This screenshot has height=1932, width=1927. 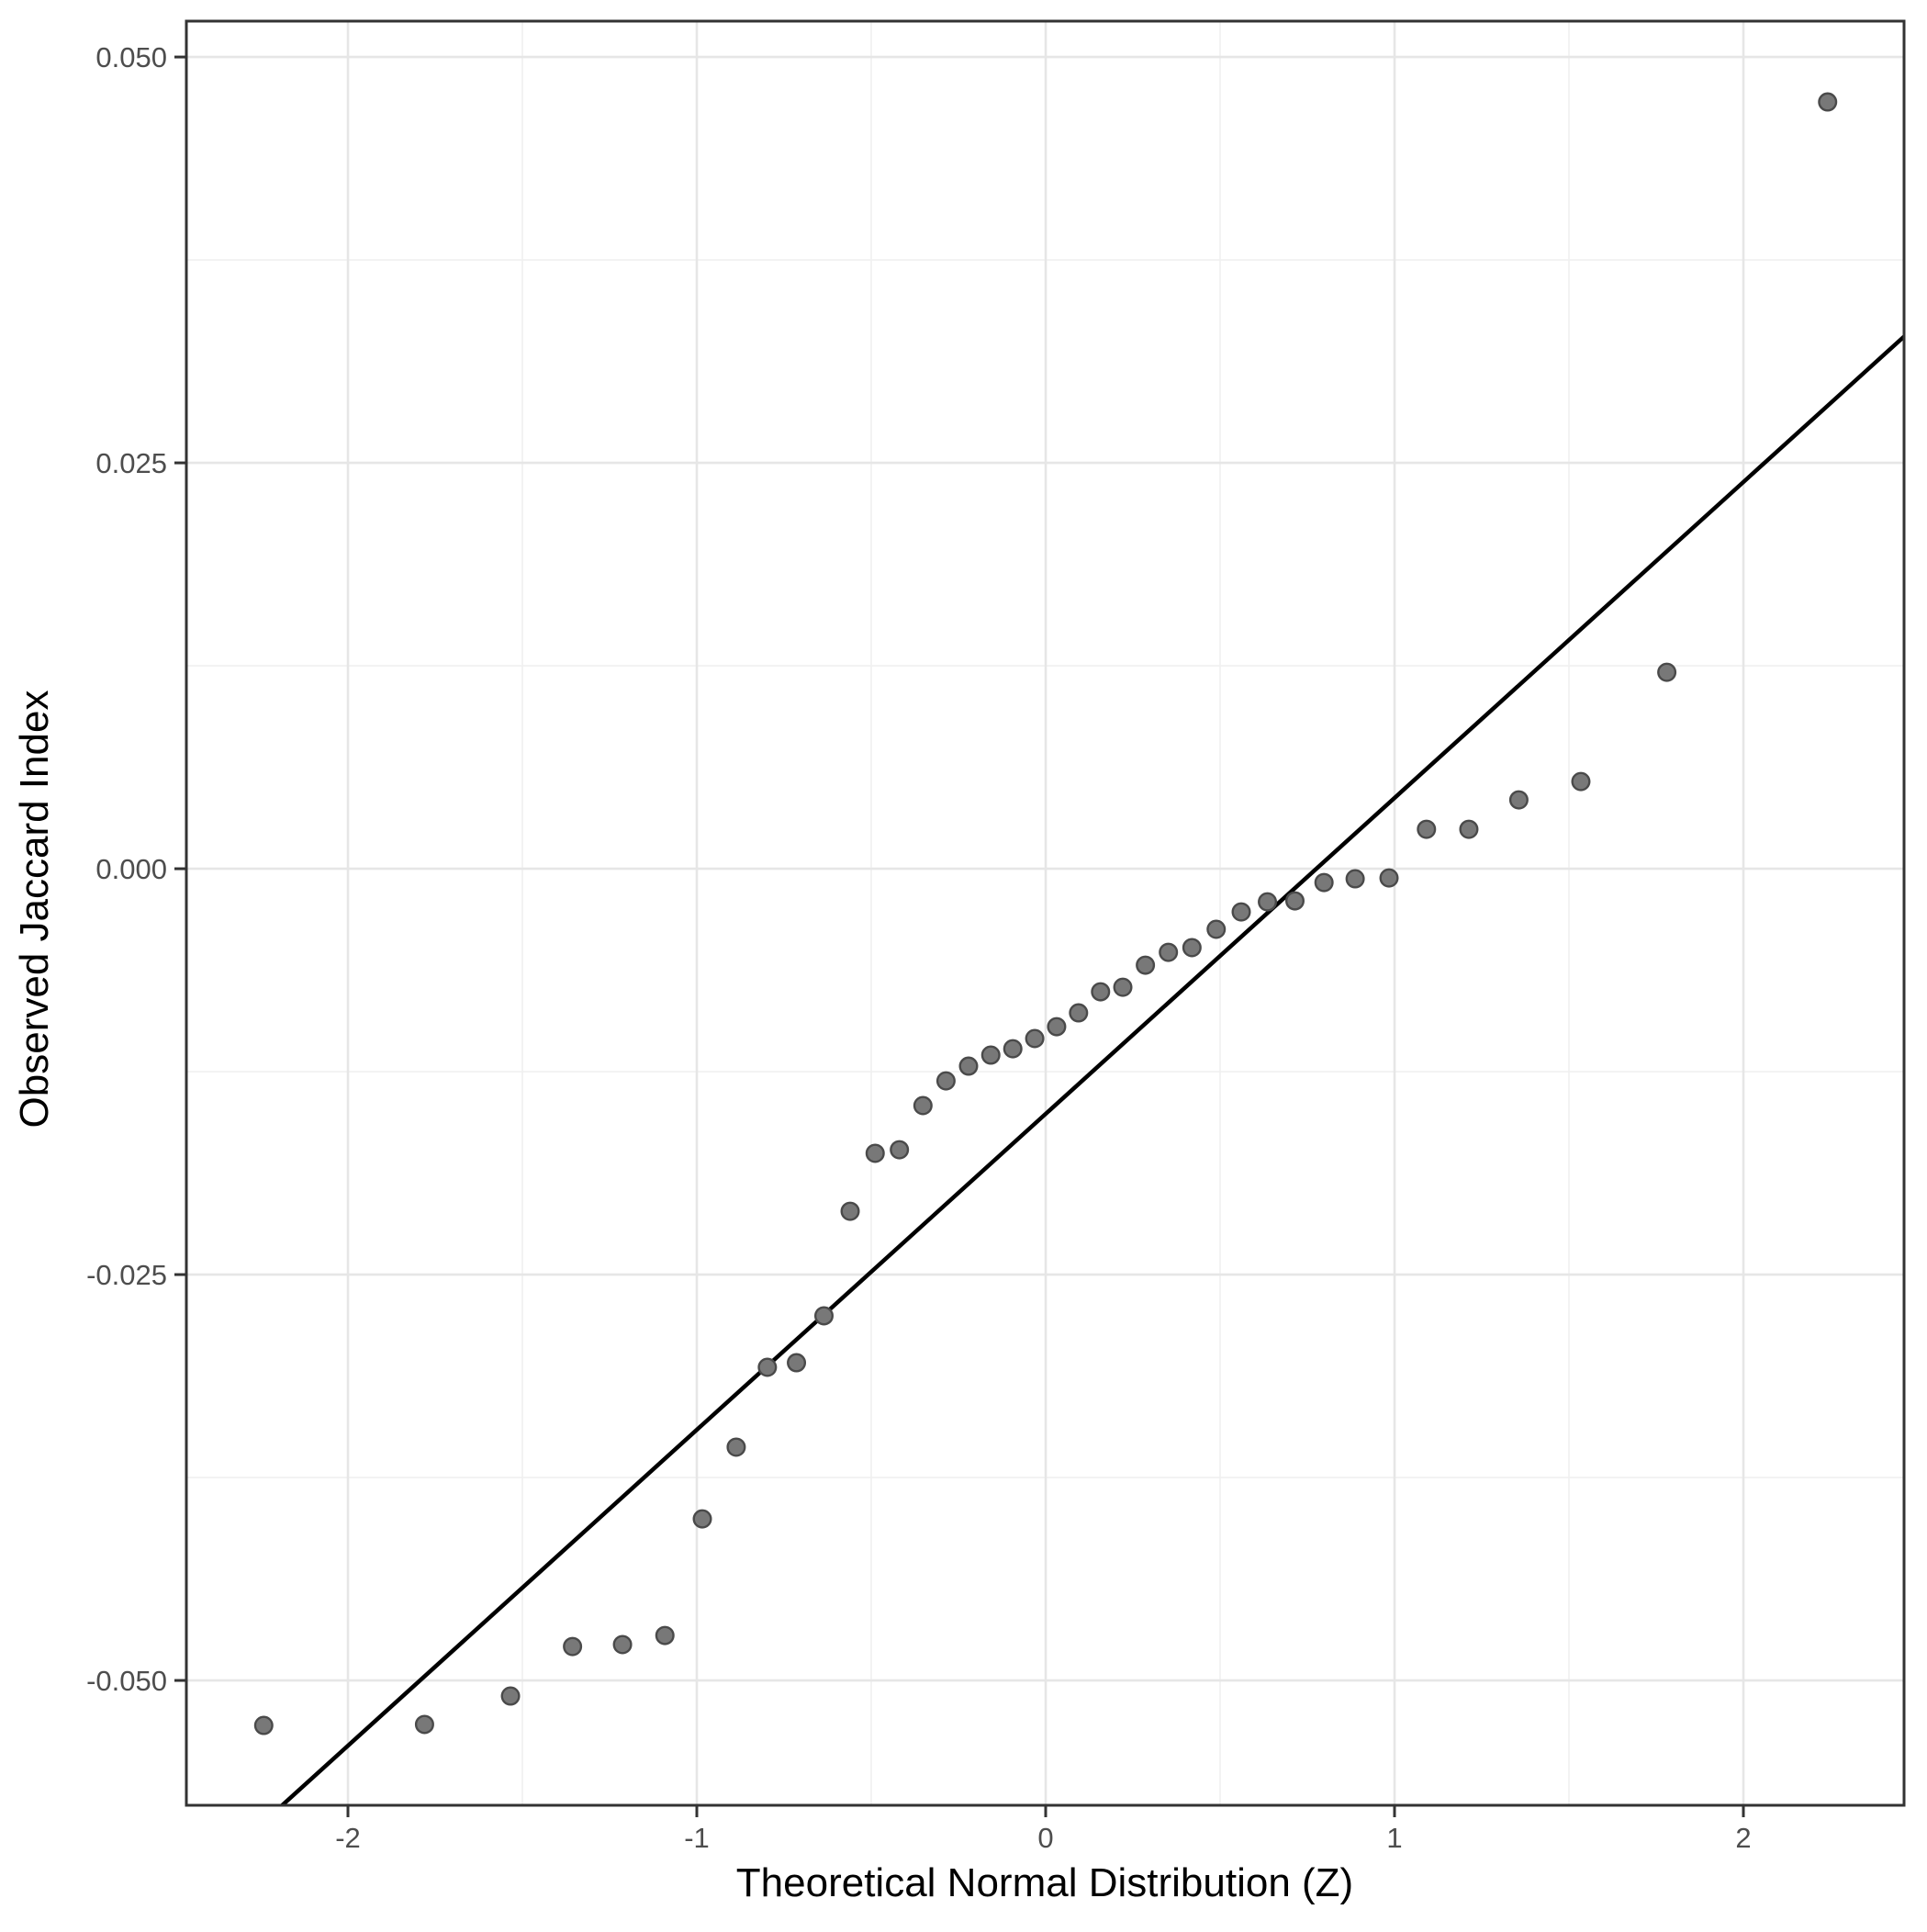 What do you see at coordinates (1394, 1838) in the screenshot?
I see `x-tick-label: 1` at bounding box center [1394, 1838].